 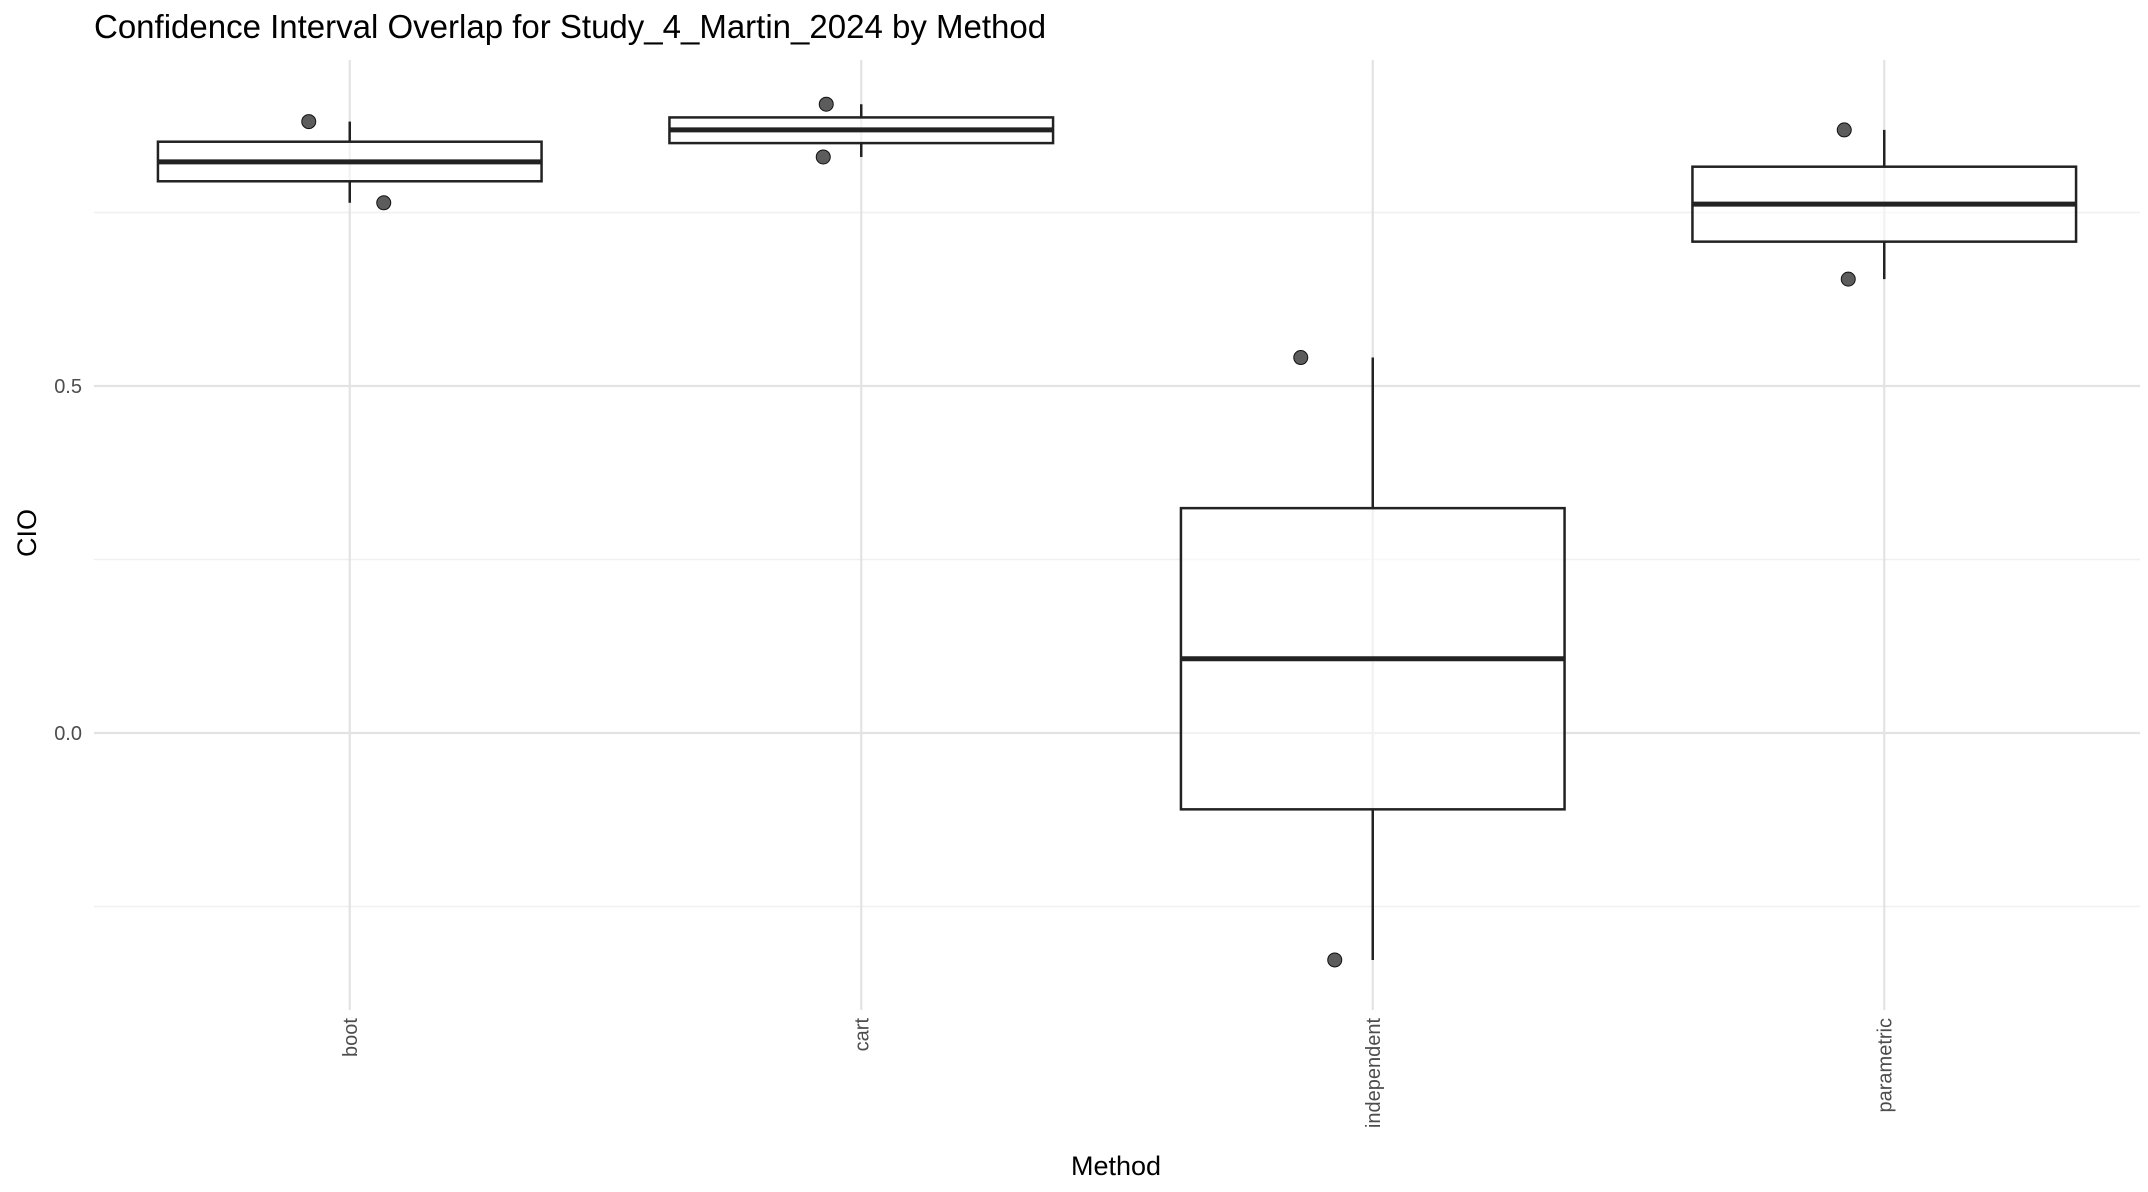 What do you see at coordinates (68, 560) in the screenshot?
I see `y-axis-ticks: 0.0 0.5` at bounding box center [68, 560].